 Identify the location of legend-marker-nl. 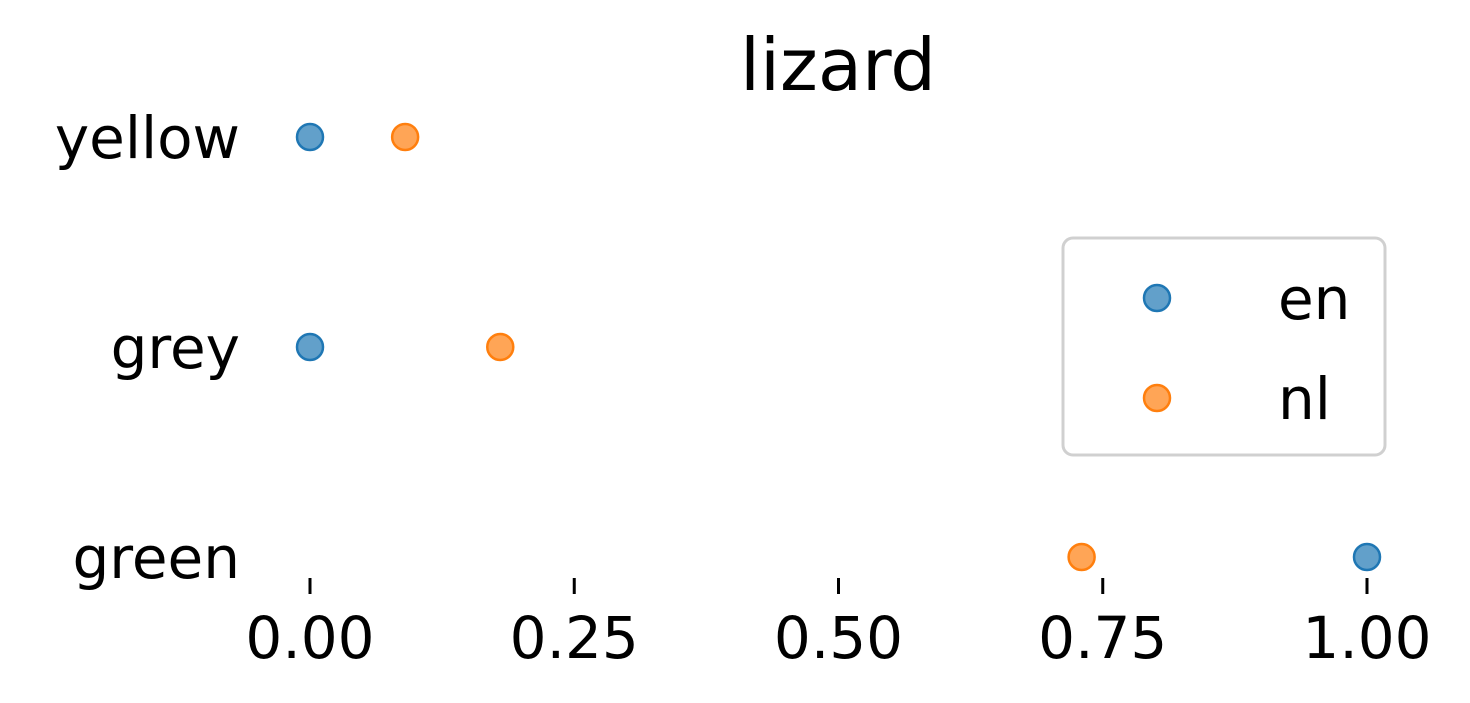
(1157, 398).